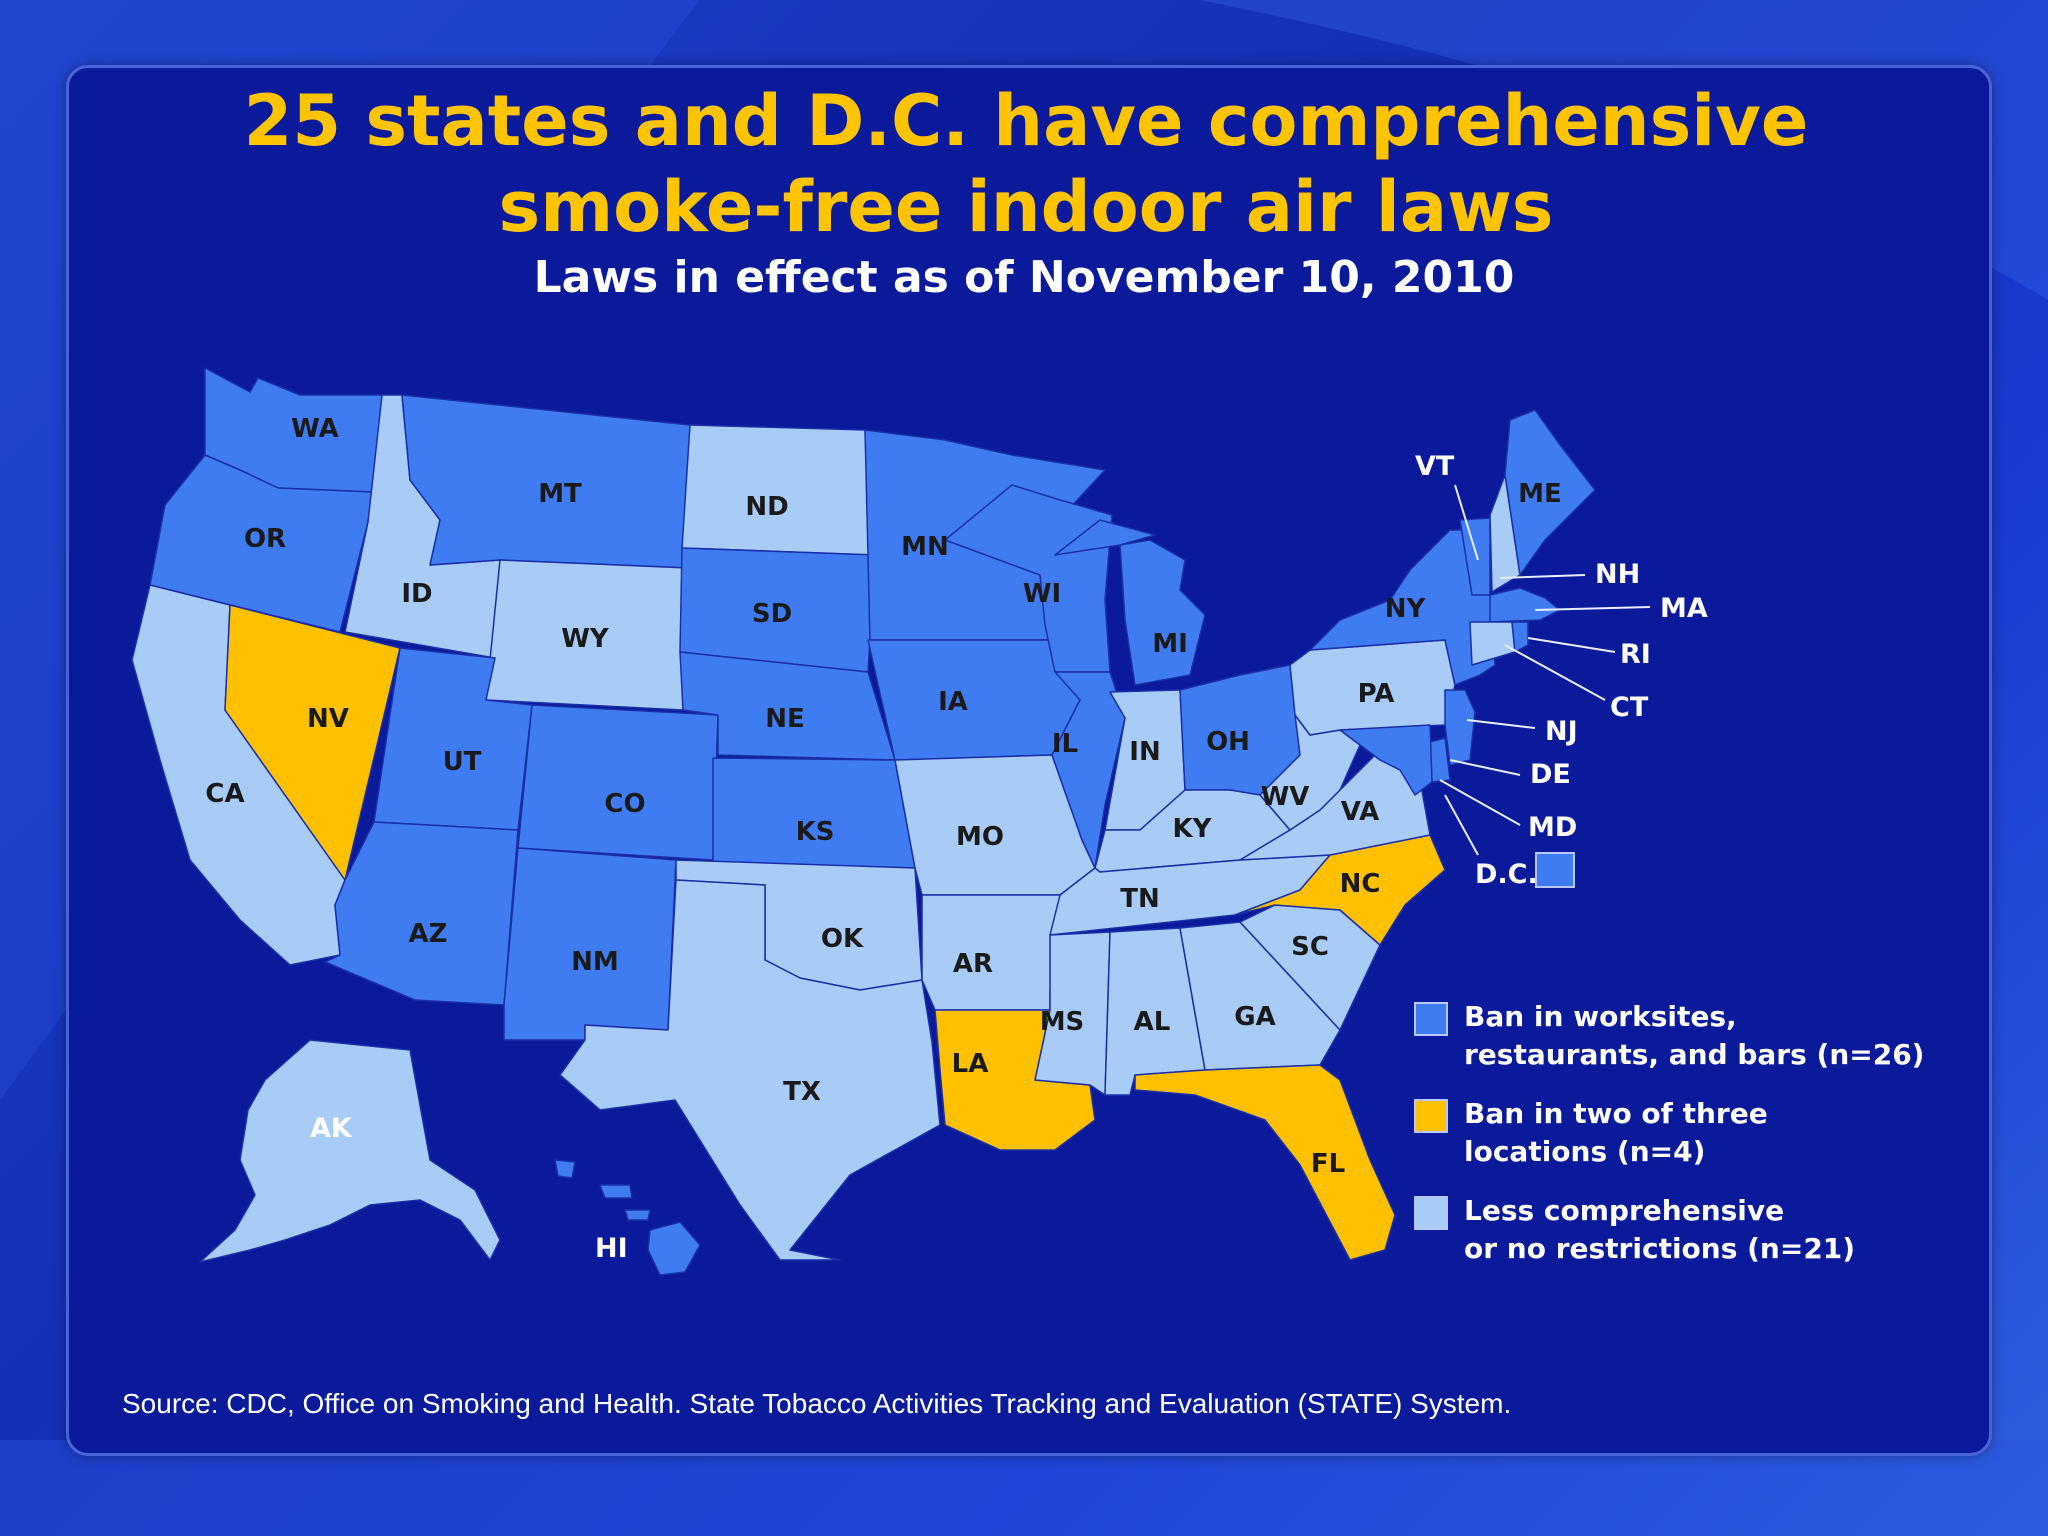 The height and width of the screenshot is (1536, 2048). I want to click on state-ga, so click(1260, 996).